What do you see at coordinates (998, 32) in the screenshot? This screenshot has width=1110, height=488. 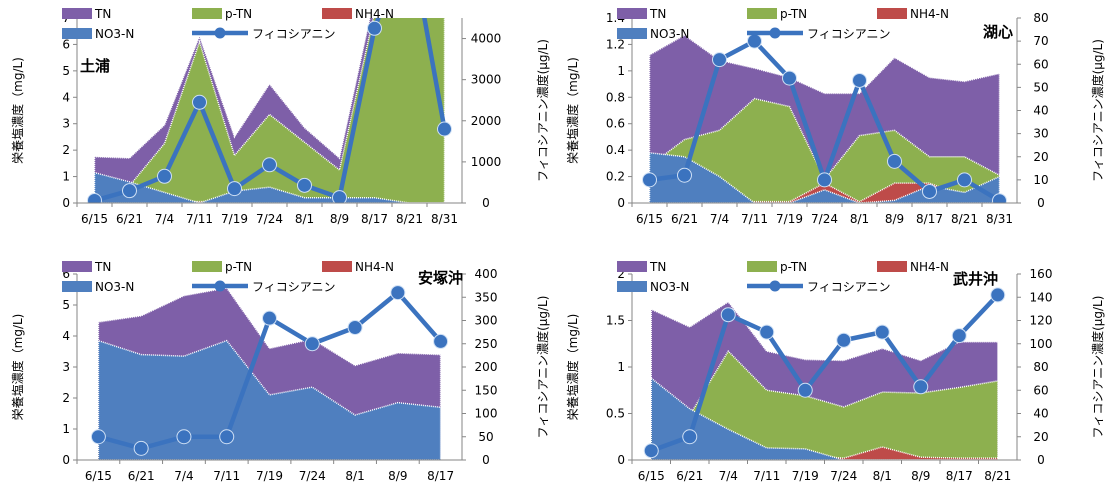 I see `chart-title: 湖心` at bounding box center [998, 32].